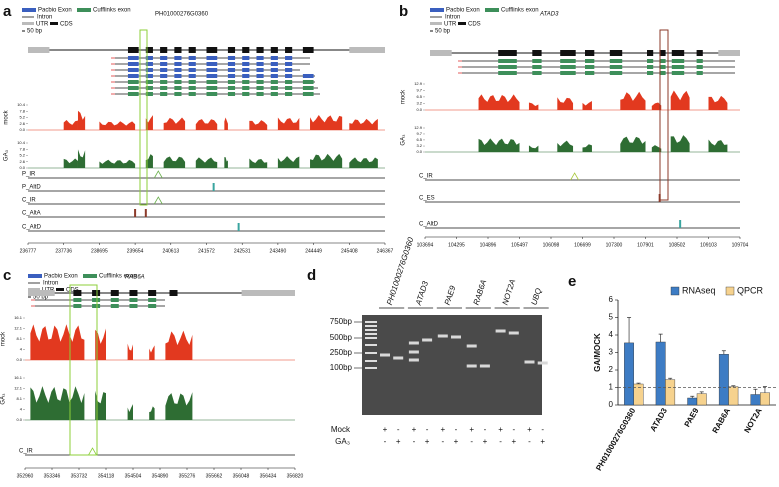 The image size is (779, 487). Describe the element at coordinates (31, 214) in the screenshot. I see `event-label: C_AltA` at that location.